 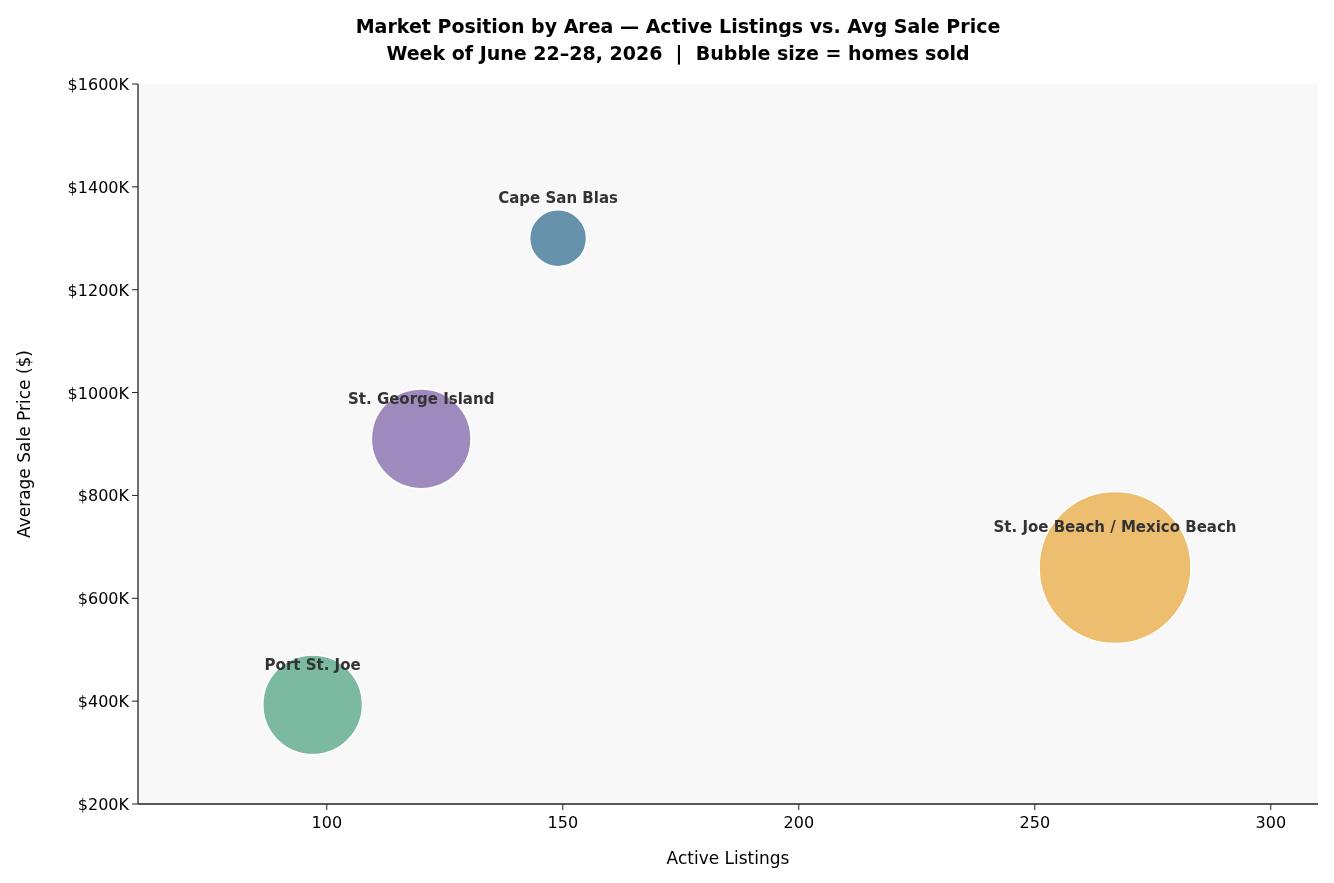 I want to click on series-label: St. Joe Beach / Mexico Beach, so click(x=1115, y=527).